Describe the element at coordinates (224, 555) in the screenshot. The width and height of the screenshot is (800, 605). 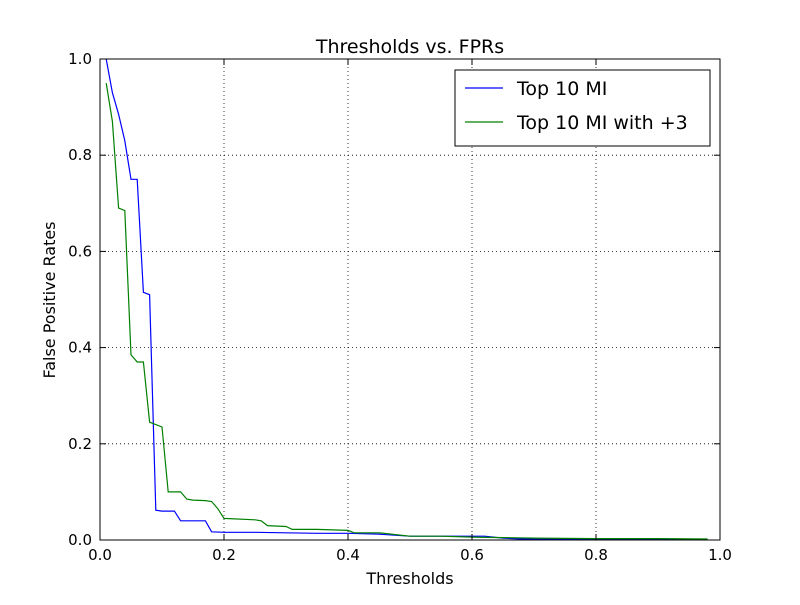
I see `x-tick-label: 0.2` at that location.